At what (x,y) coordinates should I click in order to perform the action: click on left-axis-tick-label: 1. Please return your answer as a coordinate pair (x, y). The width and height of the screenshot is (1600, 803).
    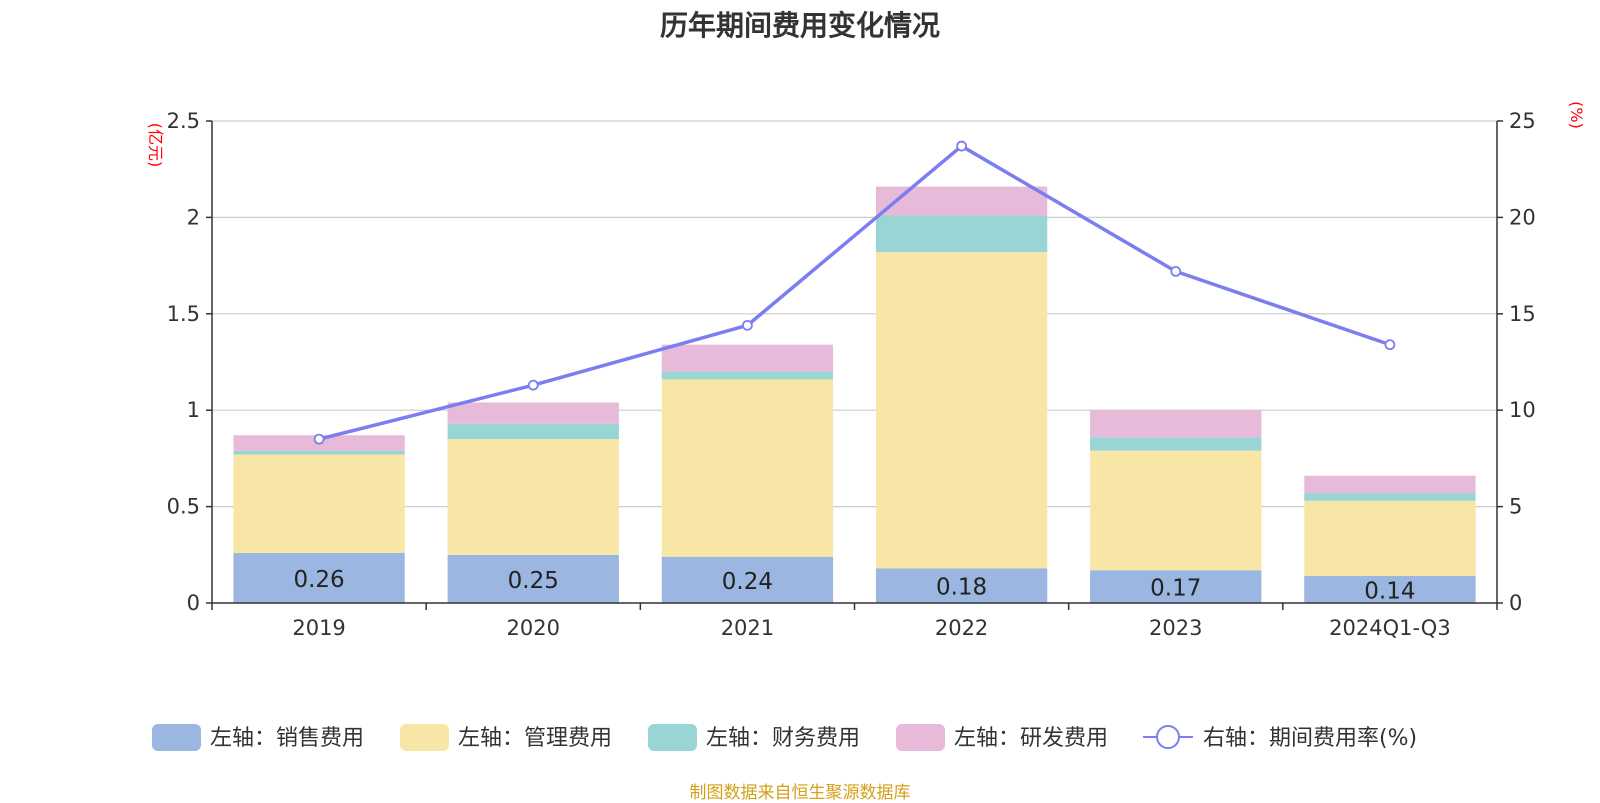
    Looking at the image, I should click on (193, 410).